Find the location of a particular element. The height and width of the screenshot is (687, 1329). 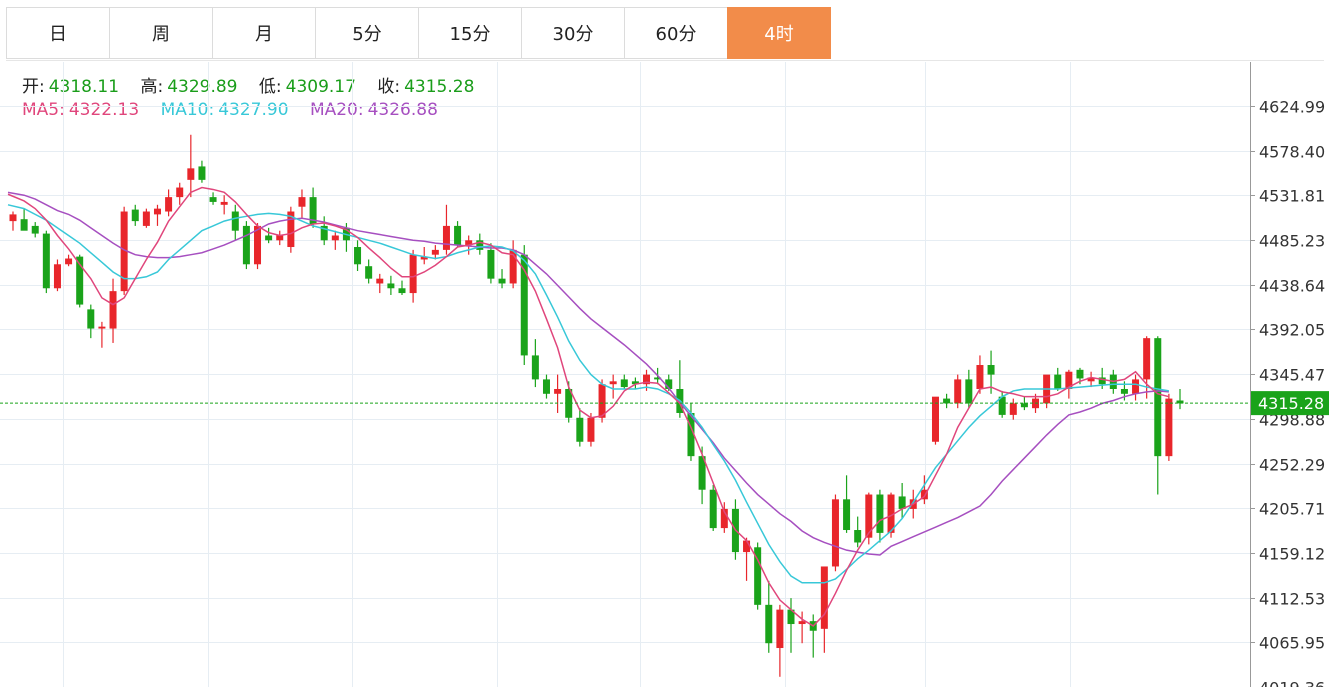

ma20-value: 4326.88 is located at coordinates (402, 110).